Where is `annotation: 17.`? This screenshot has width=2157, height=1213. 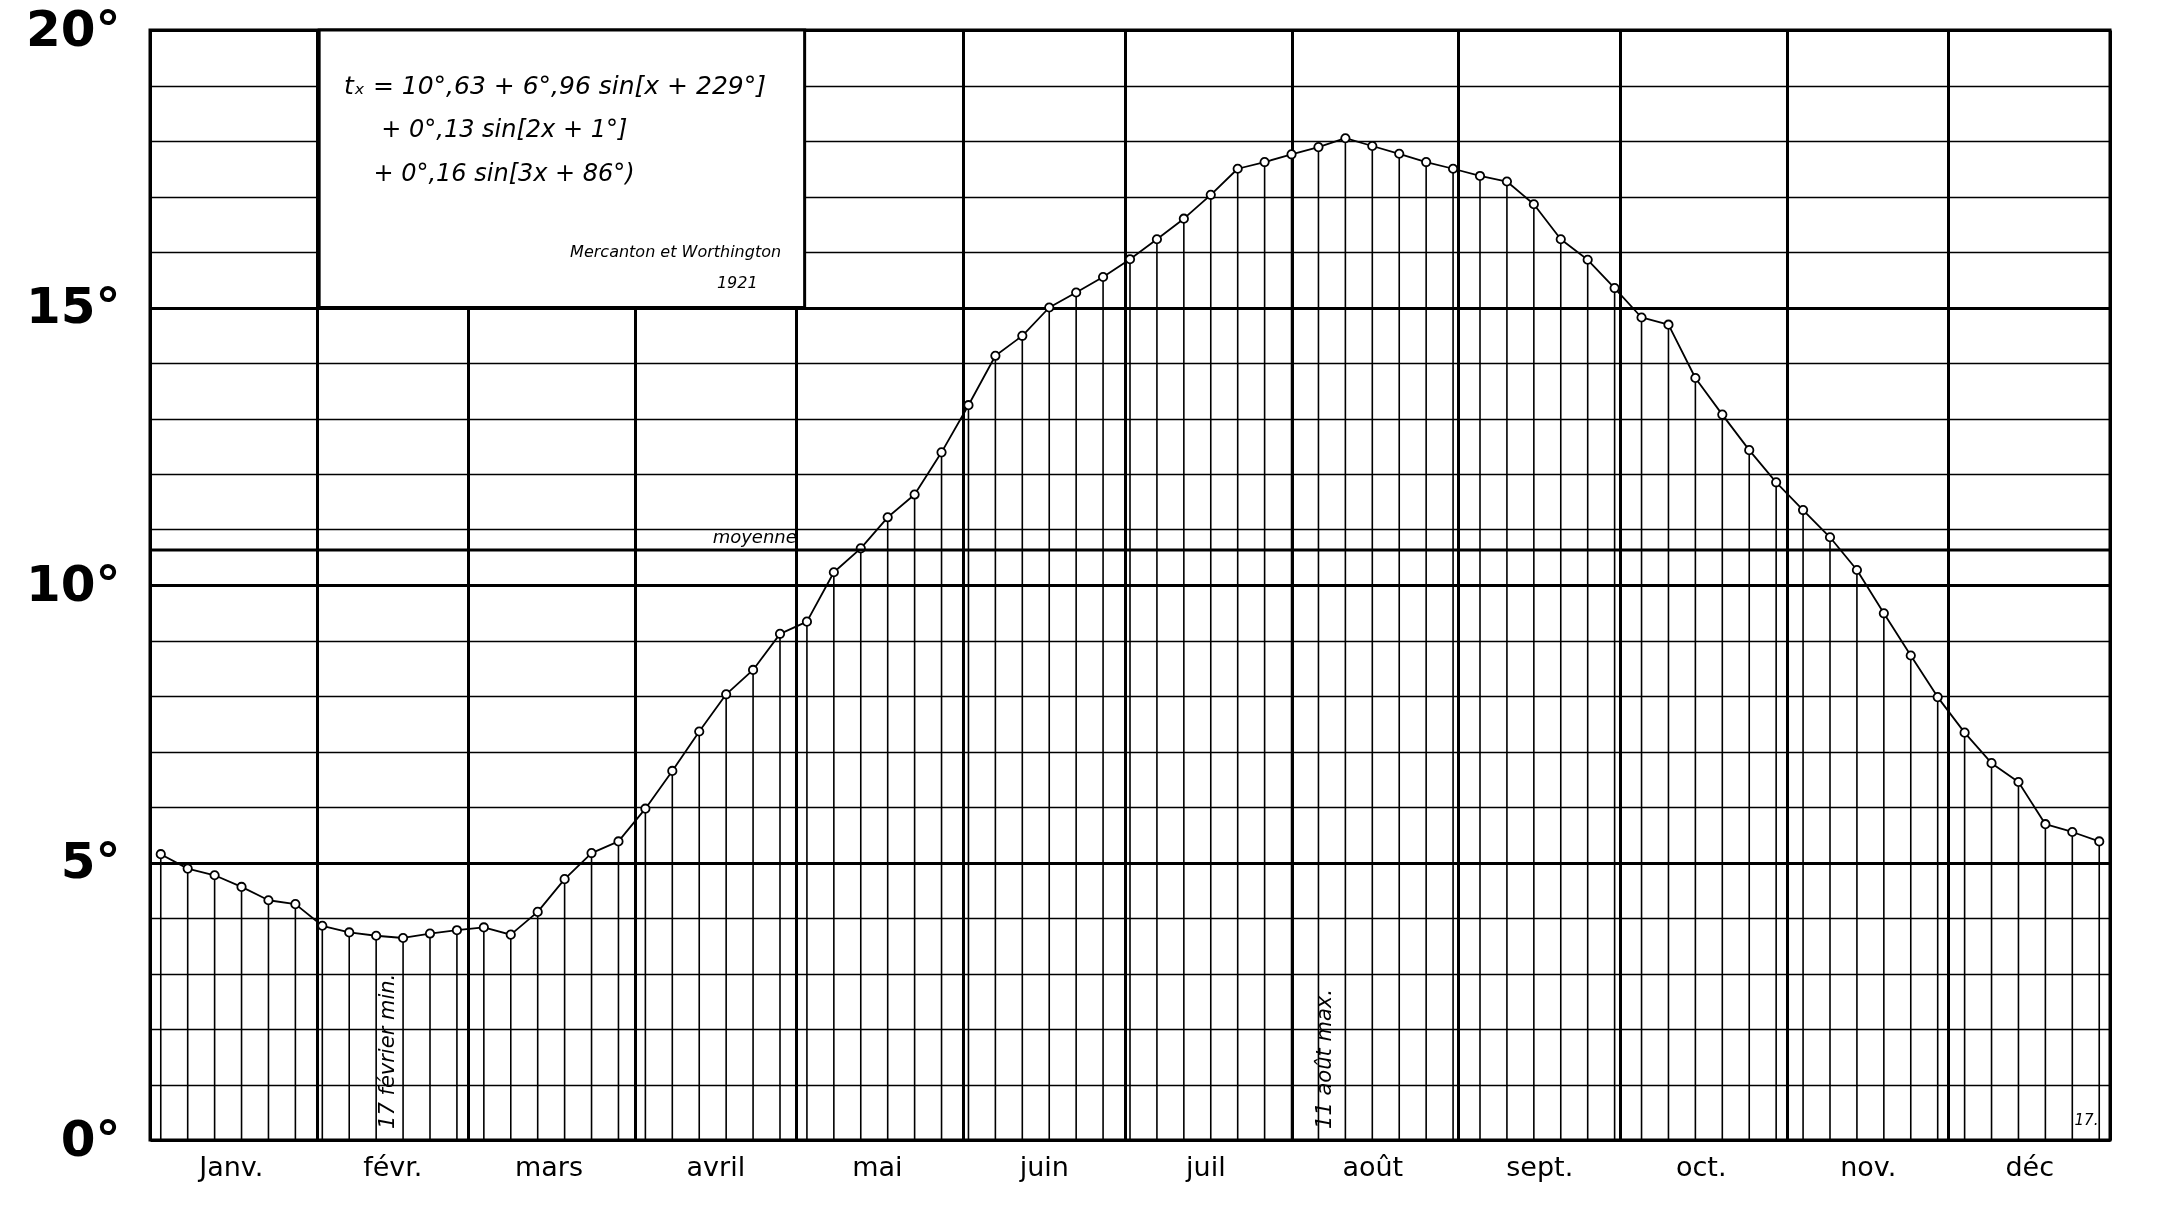
annotation: 17. is located at coordinates (2086, 1120).